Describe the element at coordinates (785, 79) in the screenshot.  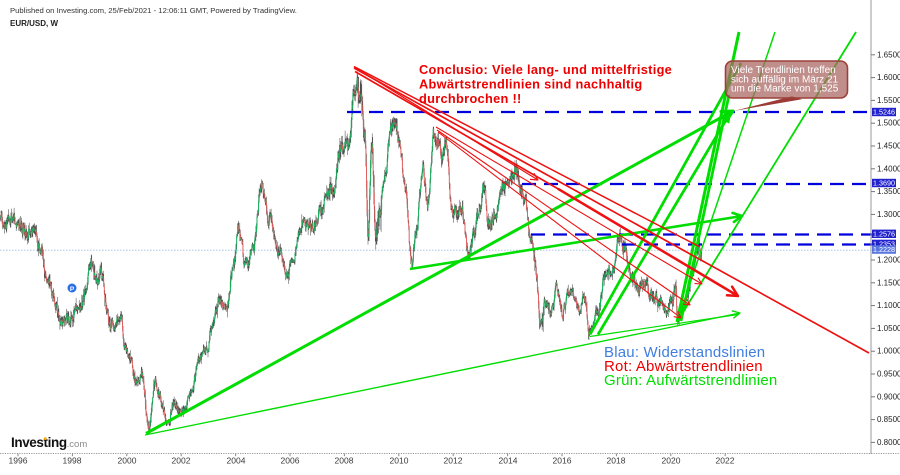
I see `svg-text: sich auffällig im März 21` at that location.